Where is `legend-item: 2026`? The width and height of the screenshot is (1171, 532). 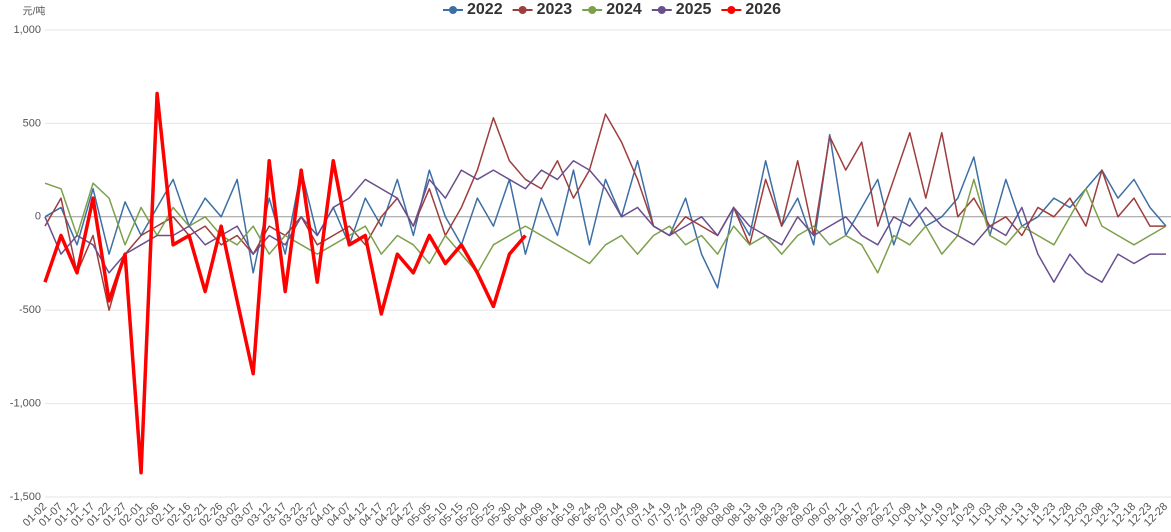
legend-item: 2026 is located at coordinates (751, 9).